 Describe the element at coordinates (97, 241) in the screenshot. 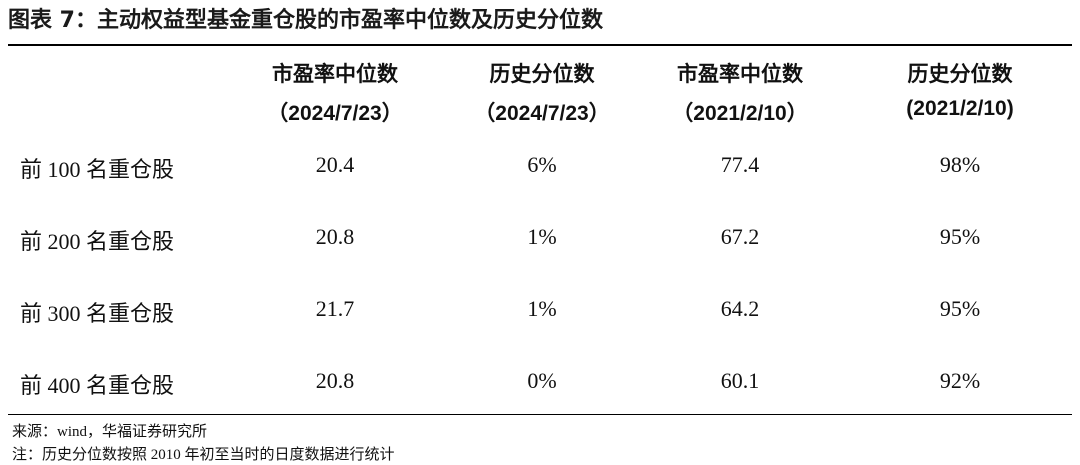

I see `row-label: 前 200 名重仓股` at that location.